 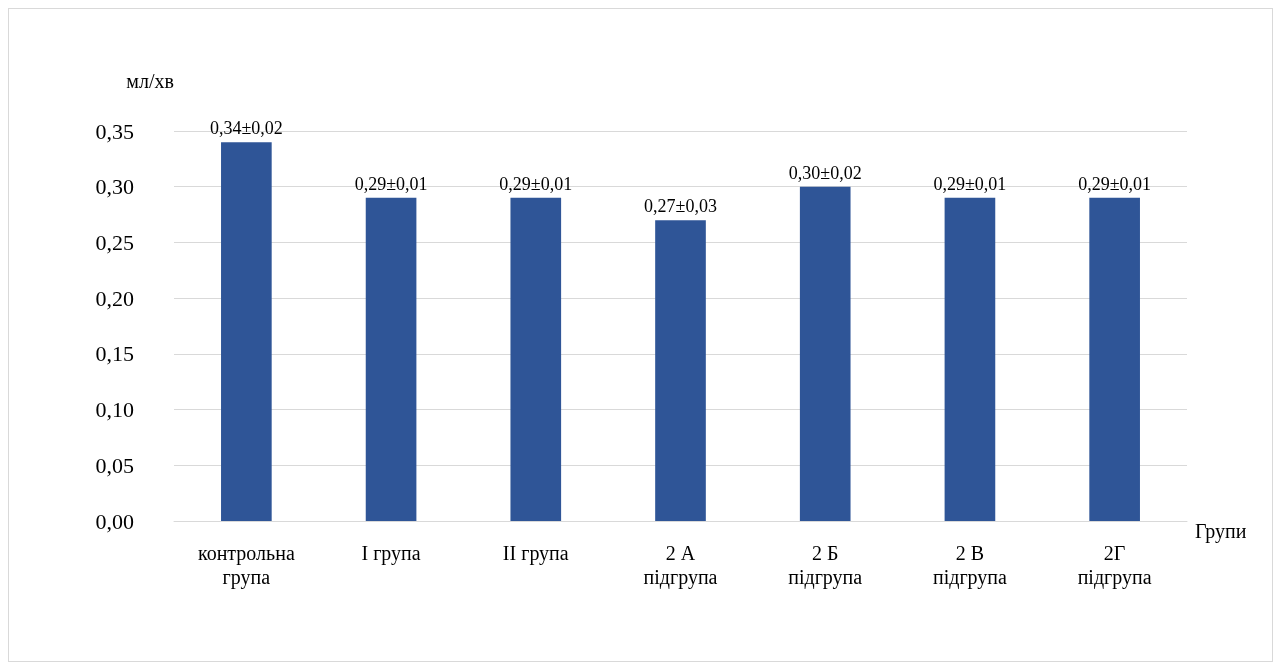 I want to click on y-tick-label: 0,00, so click(x=114, y=521).